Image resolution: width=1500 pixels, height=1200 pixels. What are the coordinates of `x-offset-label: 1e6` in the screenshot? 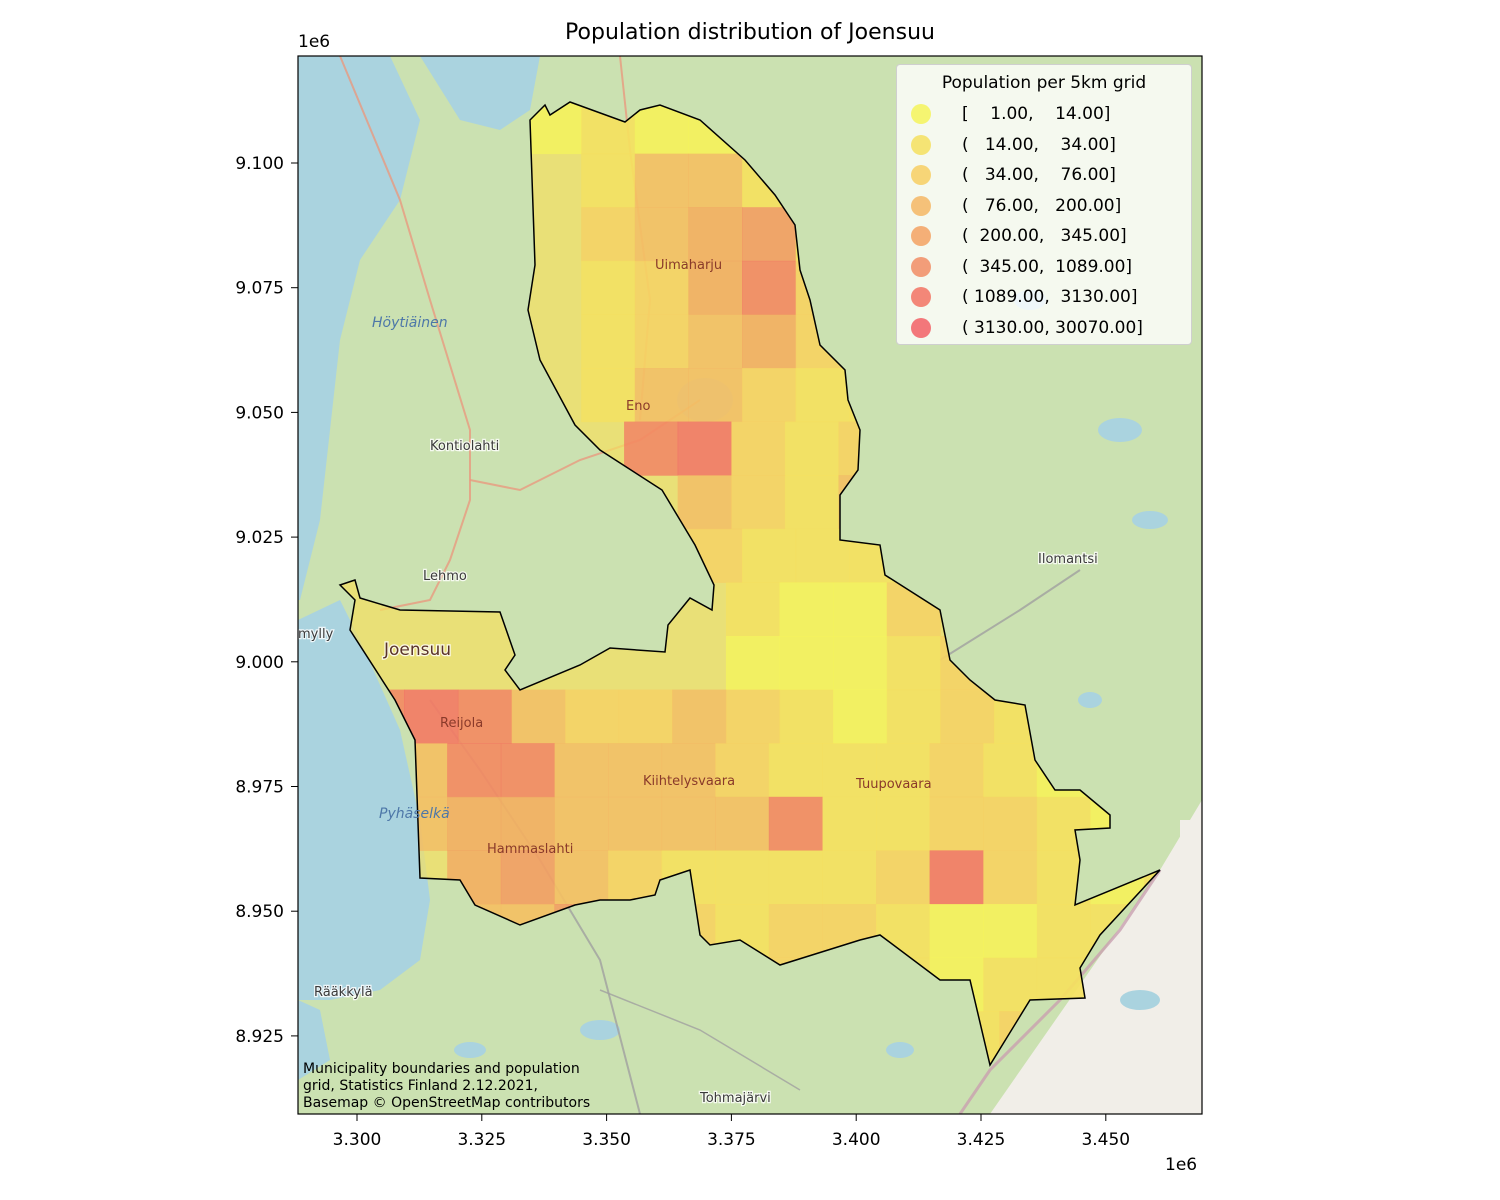 It's located at (1181, 1165).